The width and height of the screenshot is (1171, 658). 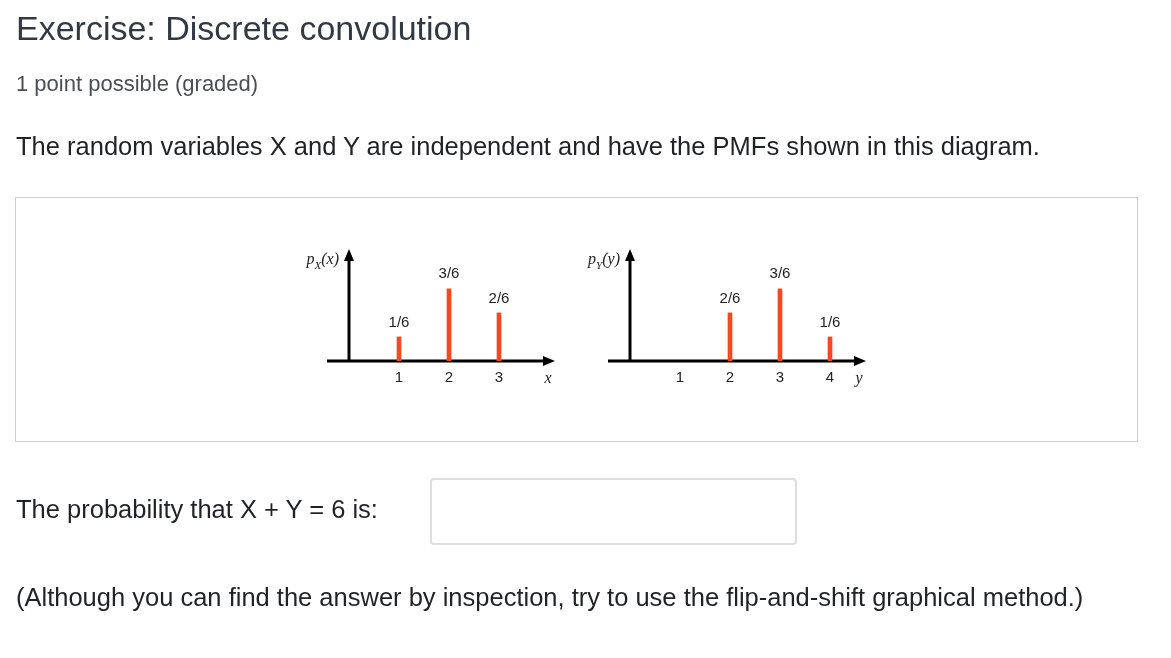 I want to click on text: 1 point possible (graded), so click(x=137, y=84).